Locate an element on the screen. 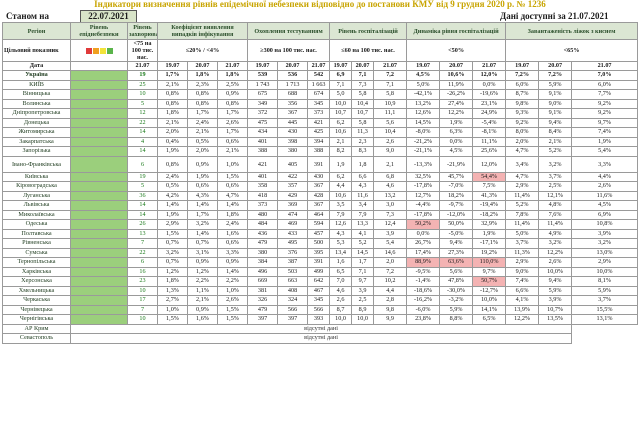  target-detection: ≤20% / <4% is located at coordinates (202, 50).